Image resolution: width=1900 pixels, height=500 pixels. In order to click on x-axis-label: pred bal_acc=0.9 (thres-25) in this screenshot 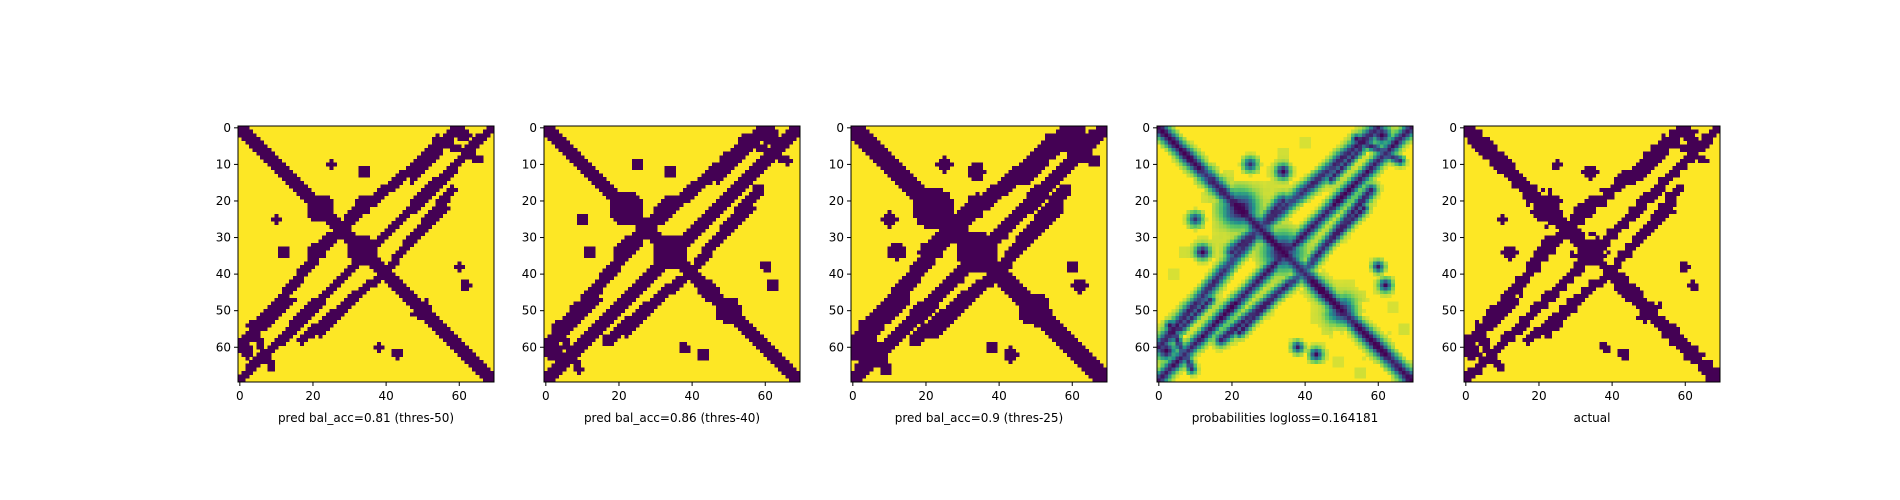, I will do `click(979, 418)`.